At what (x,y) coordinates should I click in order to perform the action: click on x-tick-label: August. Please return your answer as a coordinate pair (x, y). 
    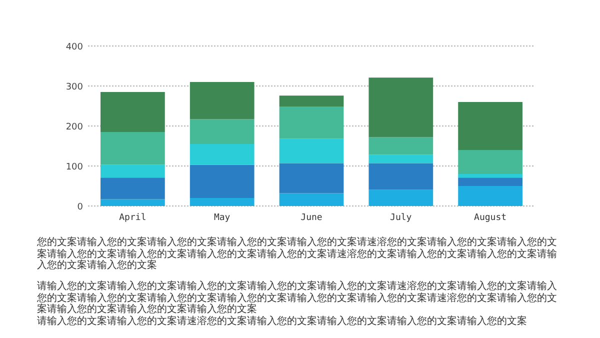
    Looking at the image, I should click on (490, 218).